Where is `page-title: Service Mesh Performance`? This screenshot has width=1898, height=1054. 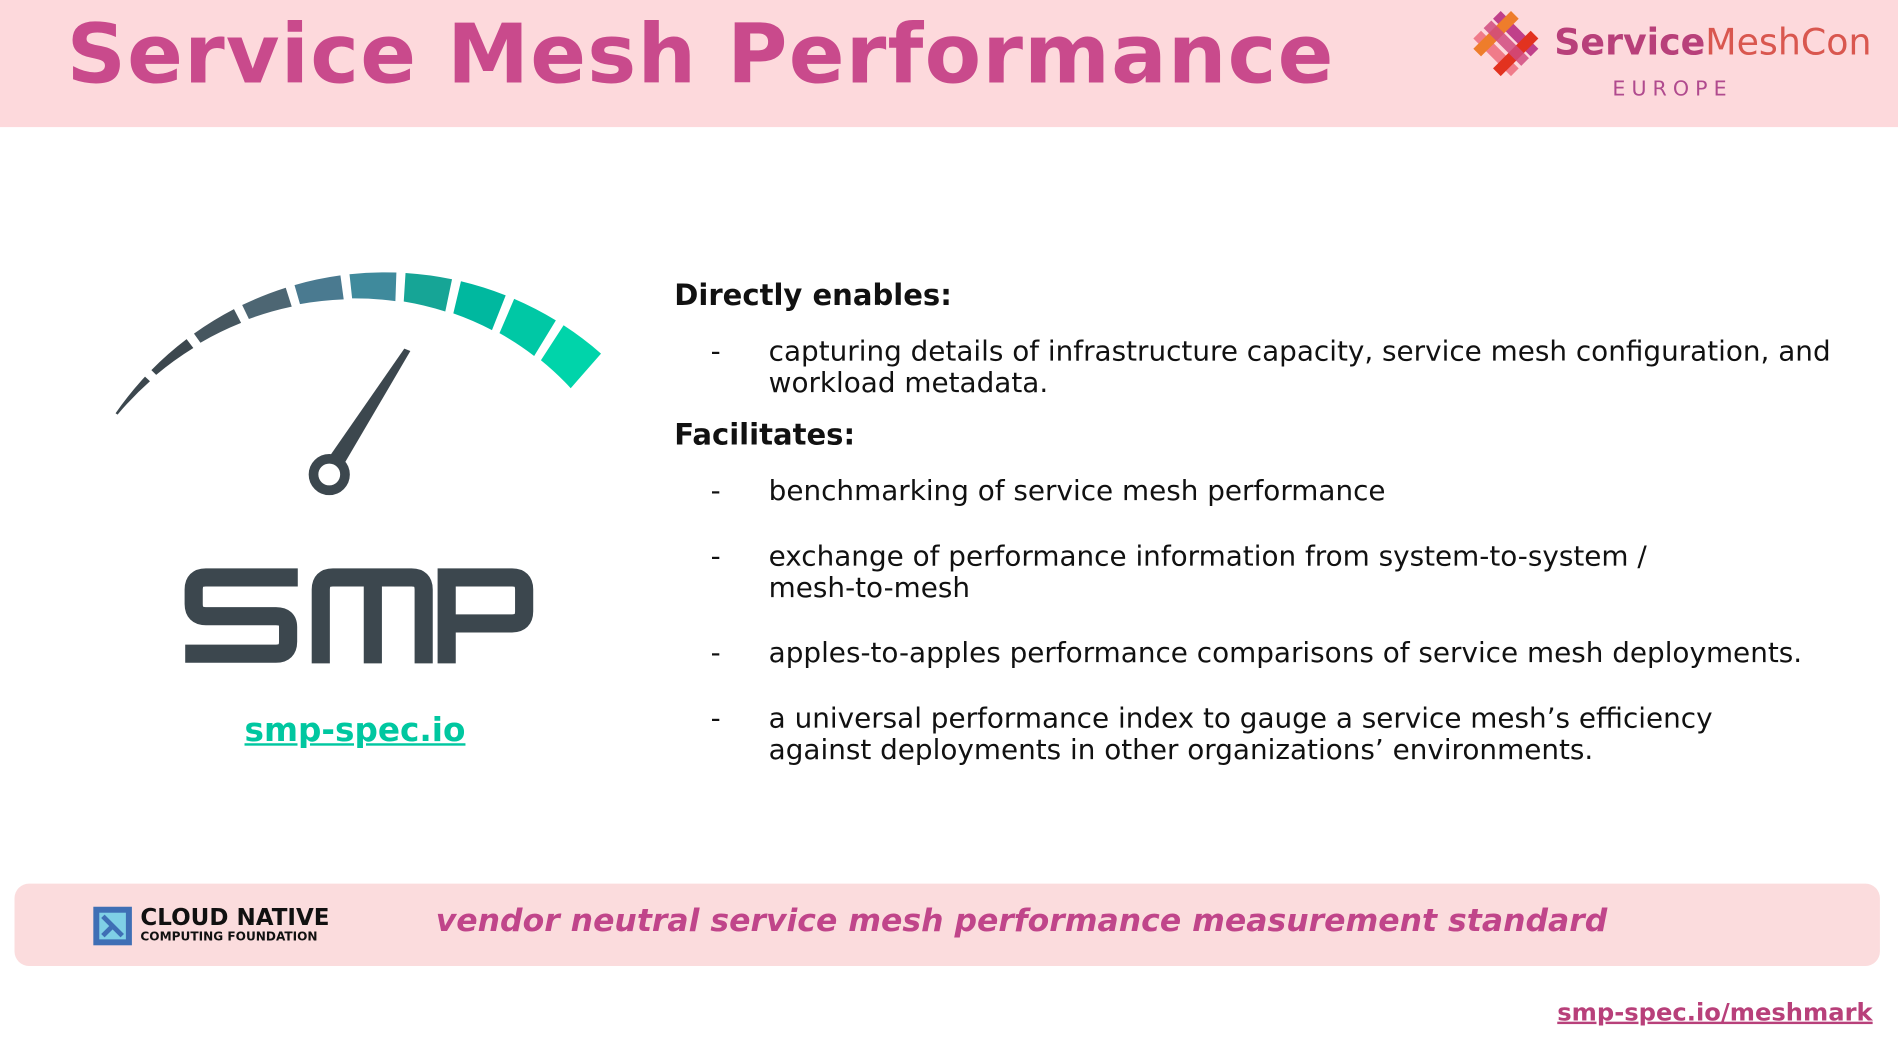 page-title: Service Mesh Performance is located at coordinates (700, 55).